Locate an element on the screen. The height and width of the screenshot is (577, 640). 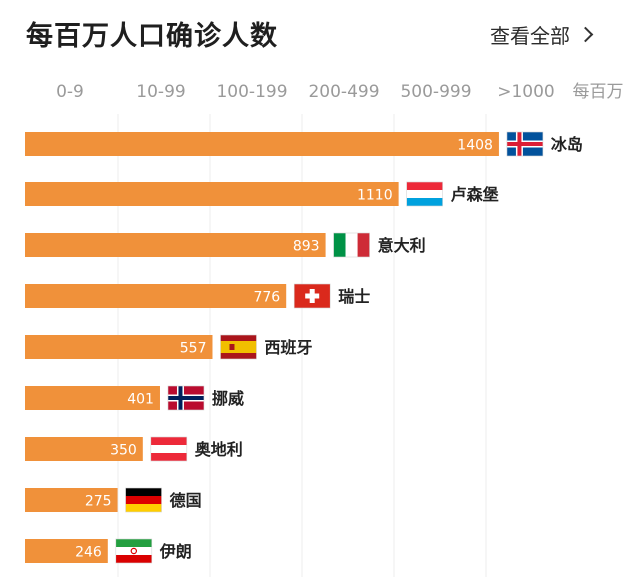
bar-value-label: 776 is located at coordinates (266, 298).